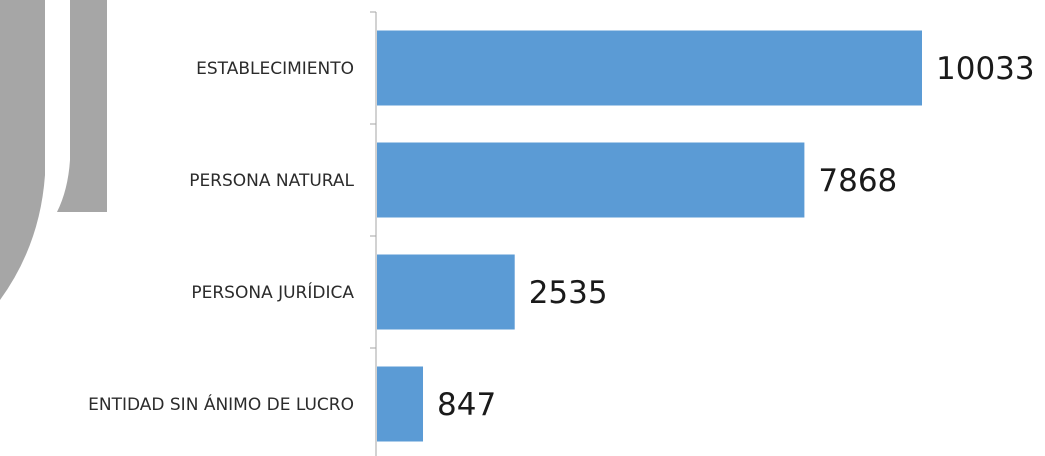  What do you see at coordinates (82, 106) in the screenshot?
I see `decorative-gray-panel` at bounding box center [82, 106].